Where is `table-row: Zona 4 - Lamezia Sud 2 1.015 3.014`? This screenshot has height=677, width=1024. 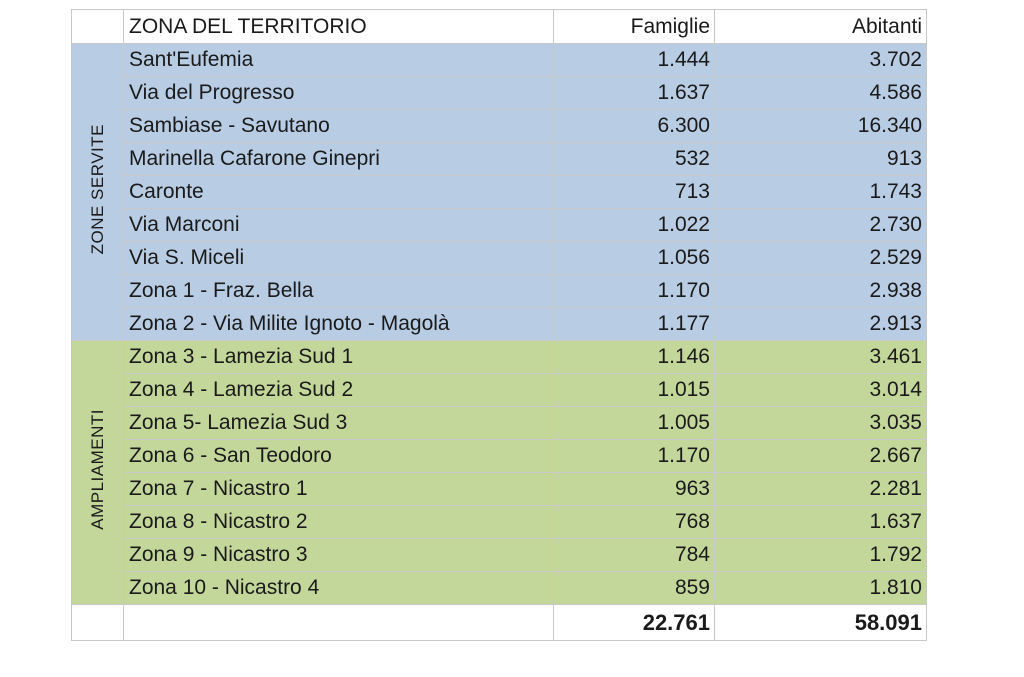
table-row: Zona 4 - Lamezia Sud 2 1.015 3.014 is located at coordinates (499, 390).